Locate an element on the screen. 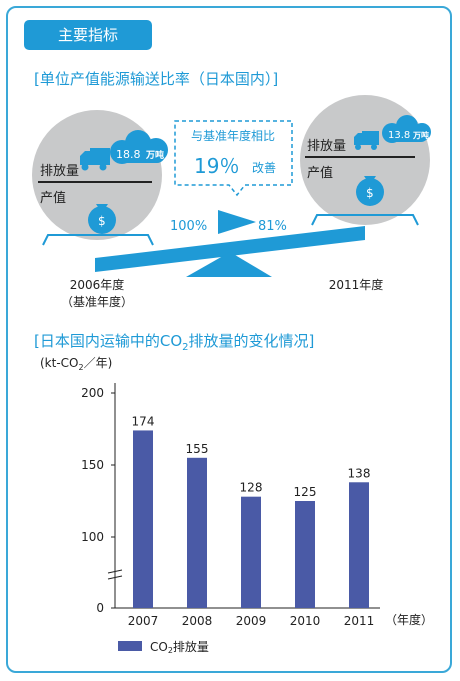  base-percent: 100% is located at coordinates (188, 226).